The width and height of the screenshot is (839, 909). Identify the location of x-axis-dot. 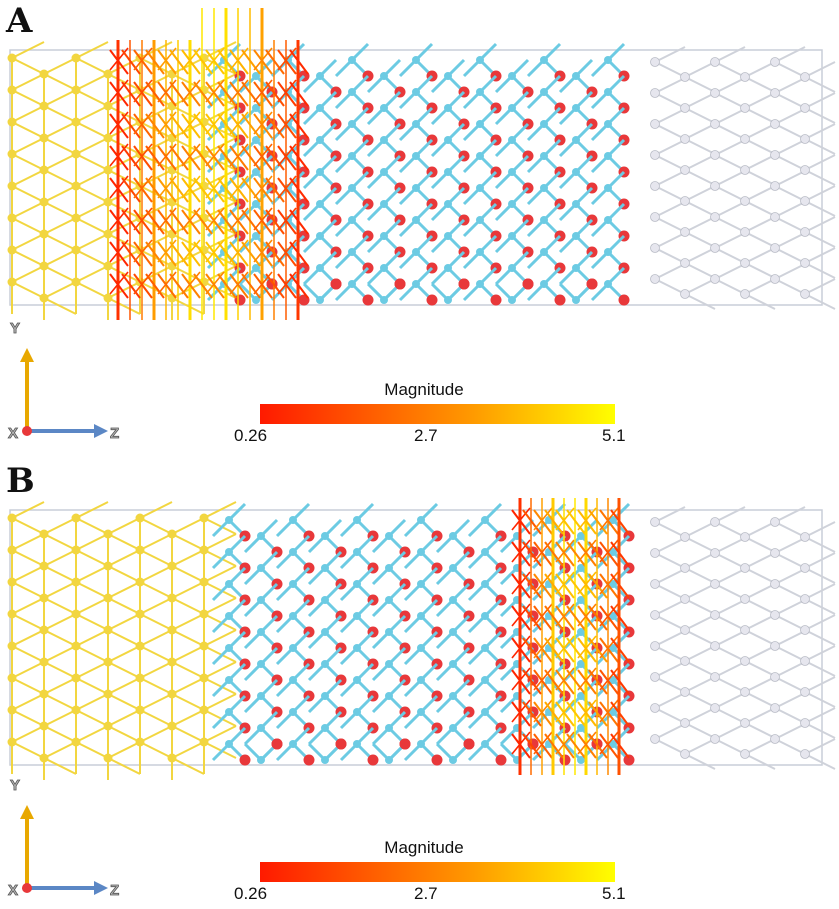
(27, 431).